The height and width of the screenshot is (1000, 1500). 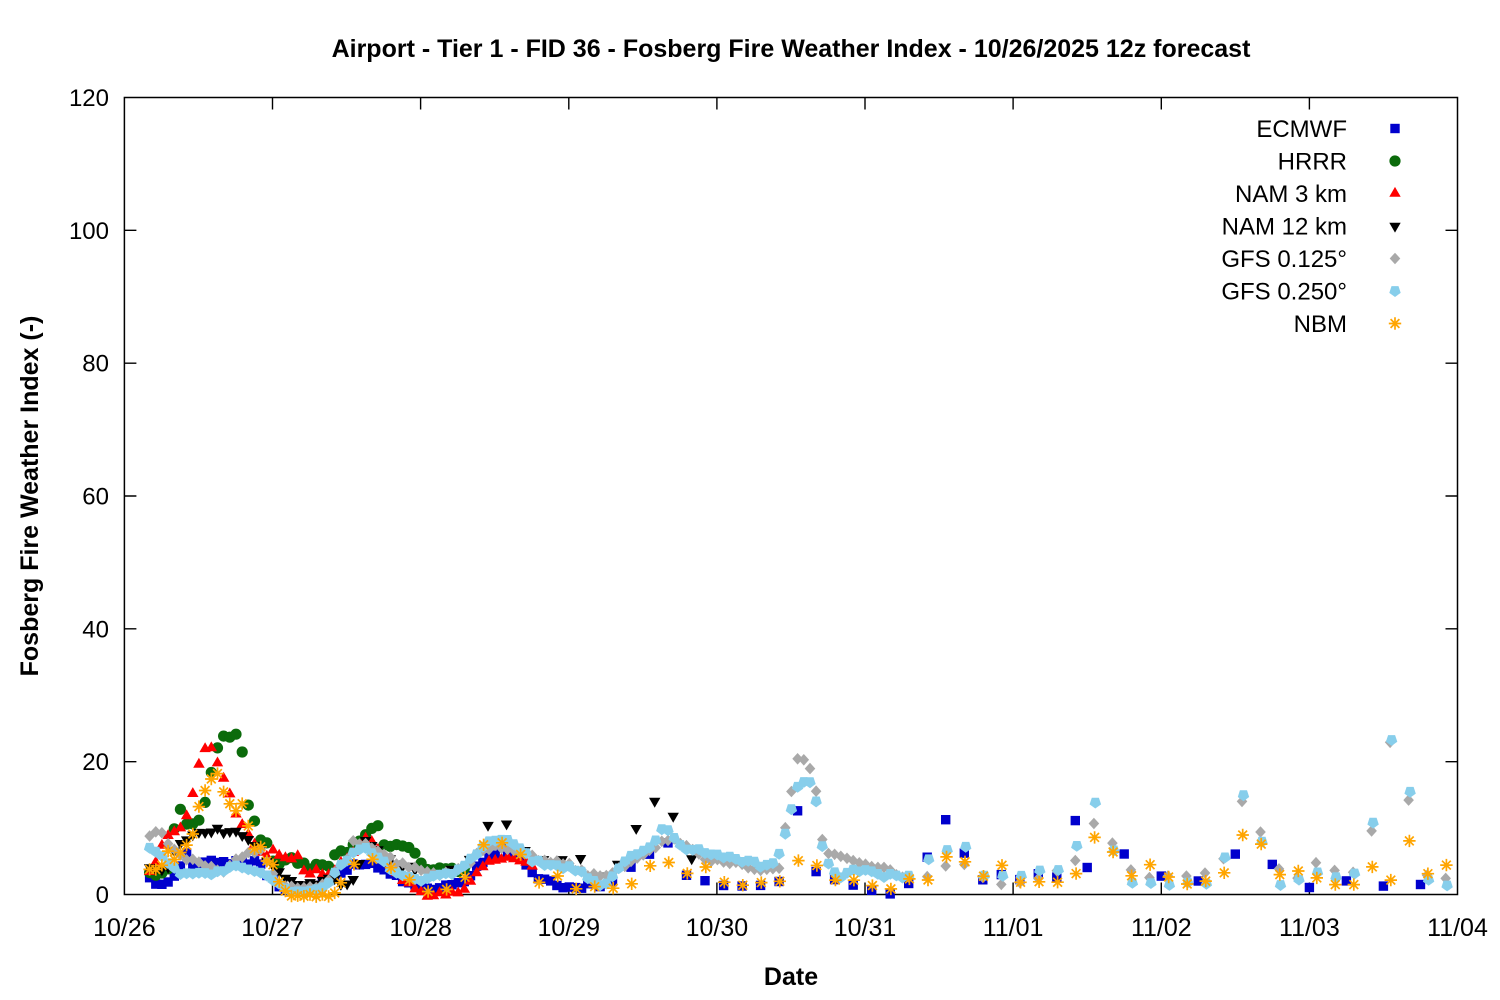 What do you see at coordinates (95, 629) in the screenshot?
I see `svg-text: 40` at bounding box center [95, 629].